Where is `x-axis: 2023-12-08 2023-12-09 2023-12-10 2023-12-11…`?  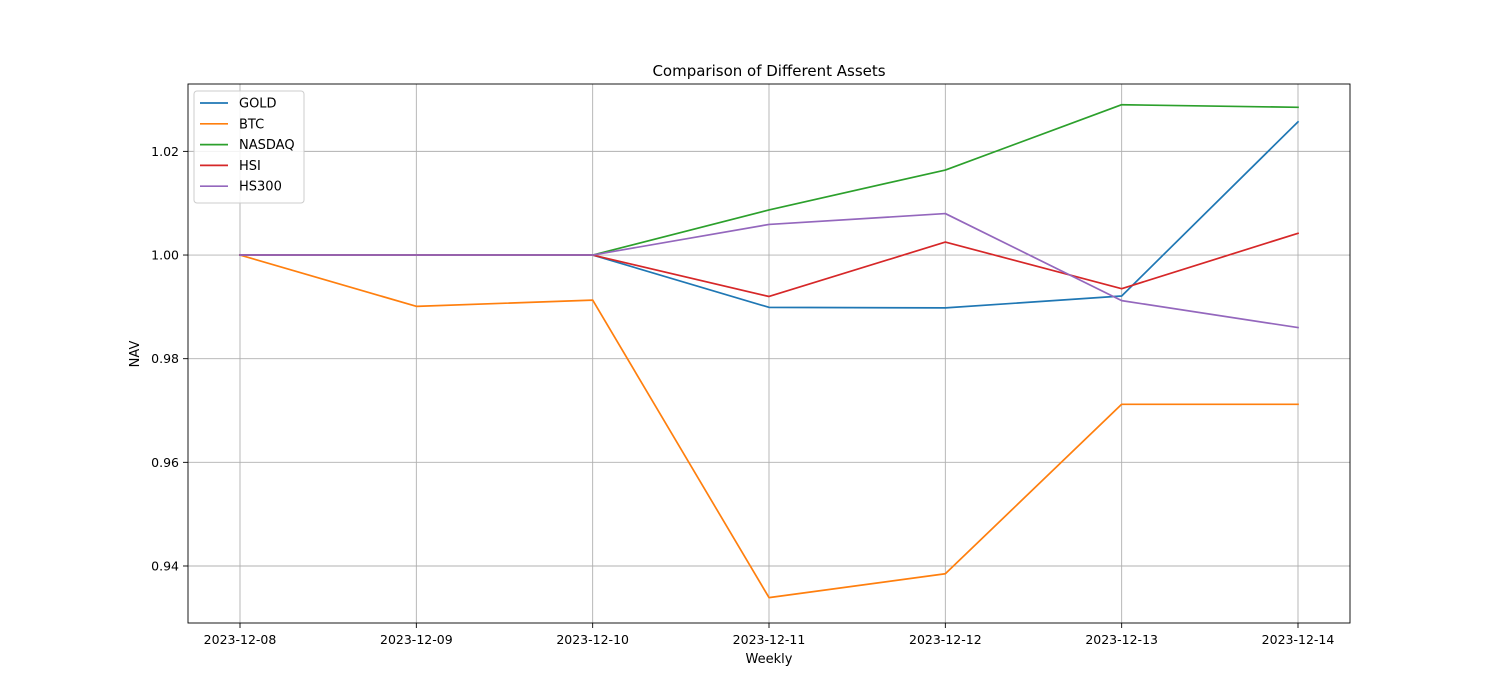
x-axis: 2023-12-08 2023-12-09 2023-12-10 2023-12-11… is located at coordinates (769, 635).